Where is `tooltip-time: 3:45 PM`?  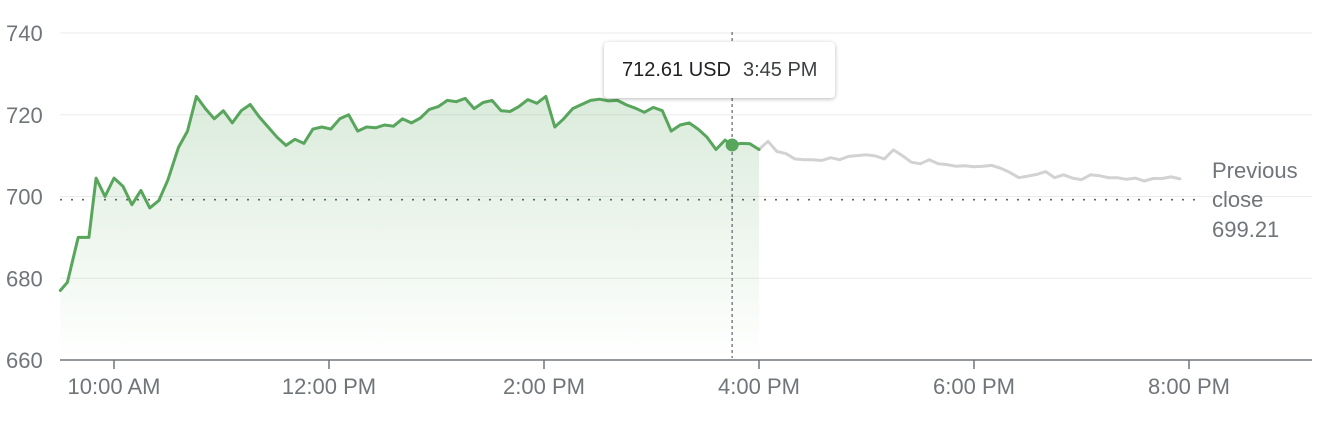 tooltip-time: 3:45 PM is located at coordinates (780, 69).